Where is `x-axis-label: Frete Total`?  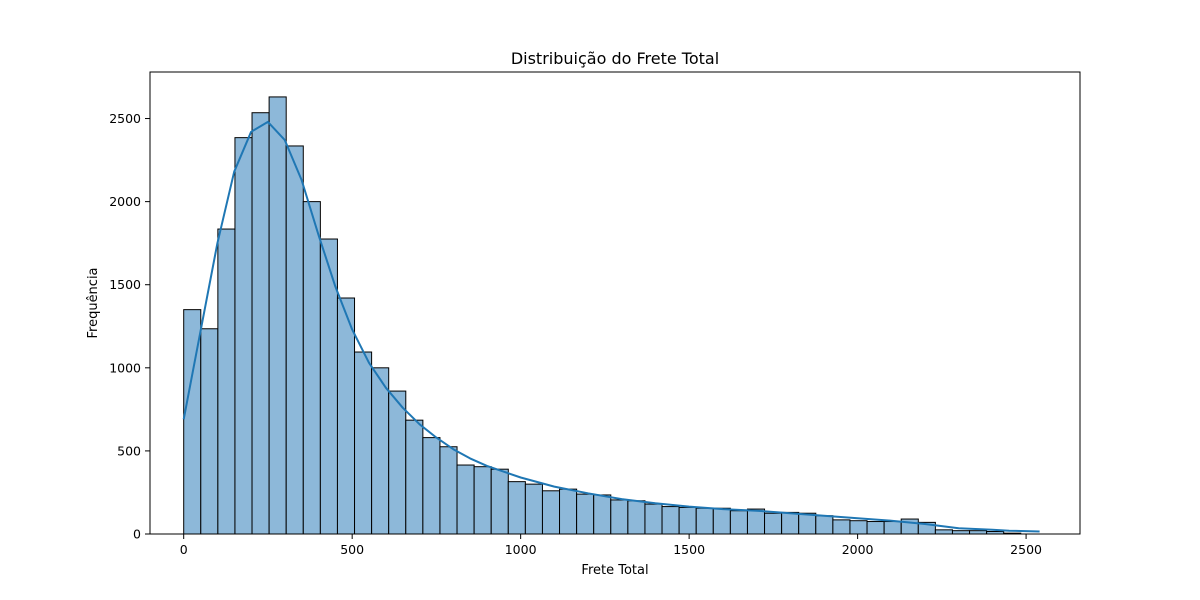 x-axis-label: Frete Total is located at coordinates (614, 570).